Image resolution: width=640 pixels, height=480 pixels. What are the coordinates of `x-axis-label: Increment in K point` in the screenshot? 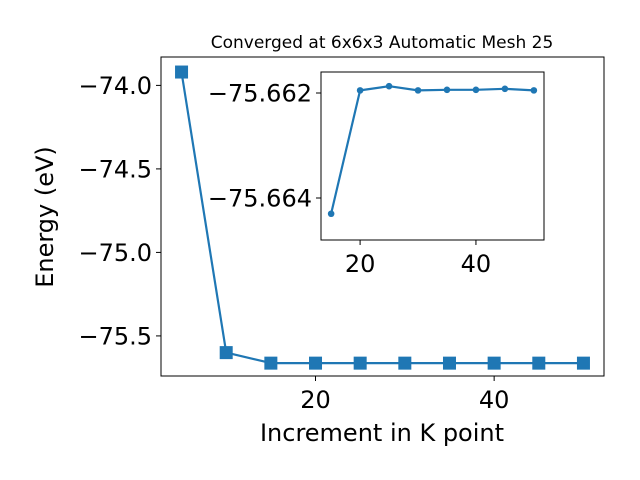 It's located at (382, 433).